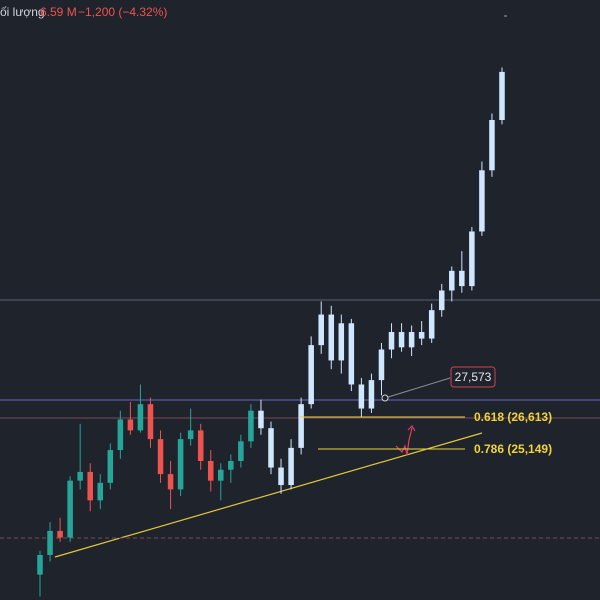  What do you see at coordinates (122, 12) in the screenshot?
I see `header-change: −1,200 (−4.32%)` at bounding box center [122, 12].